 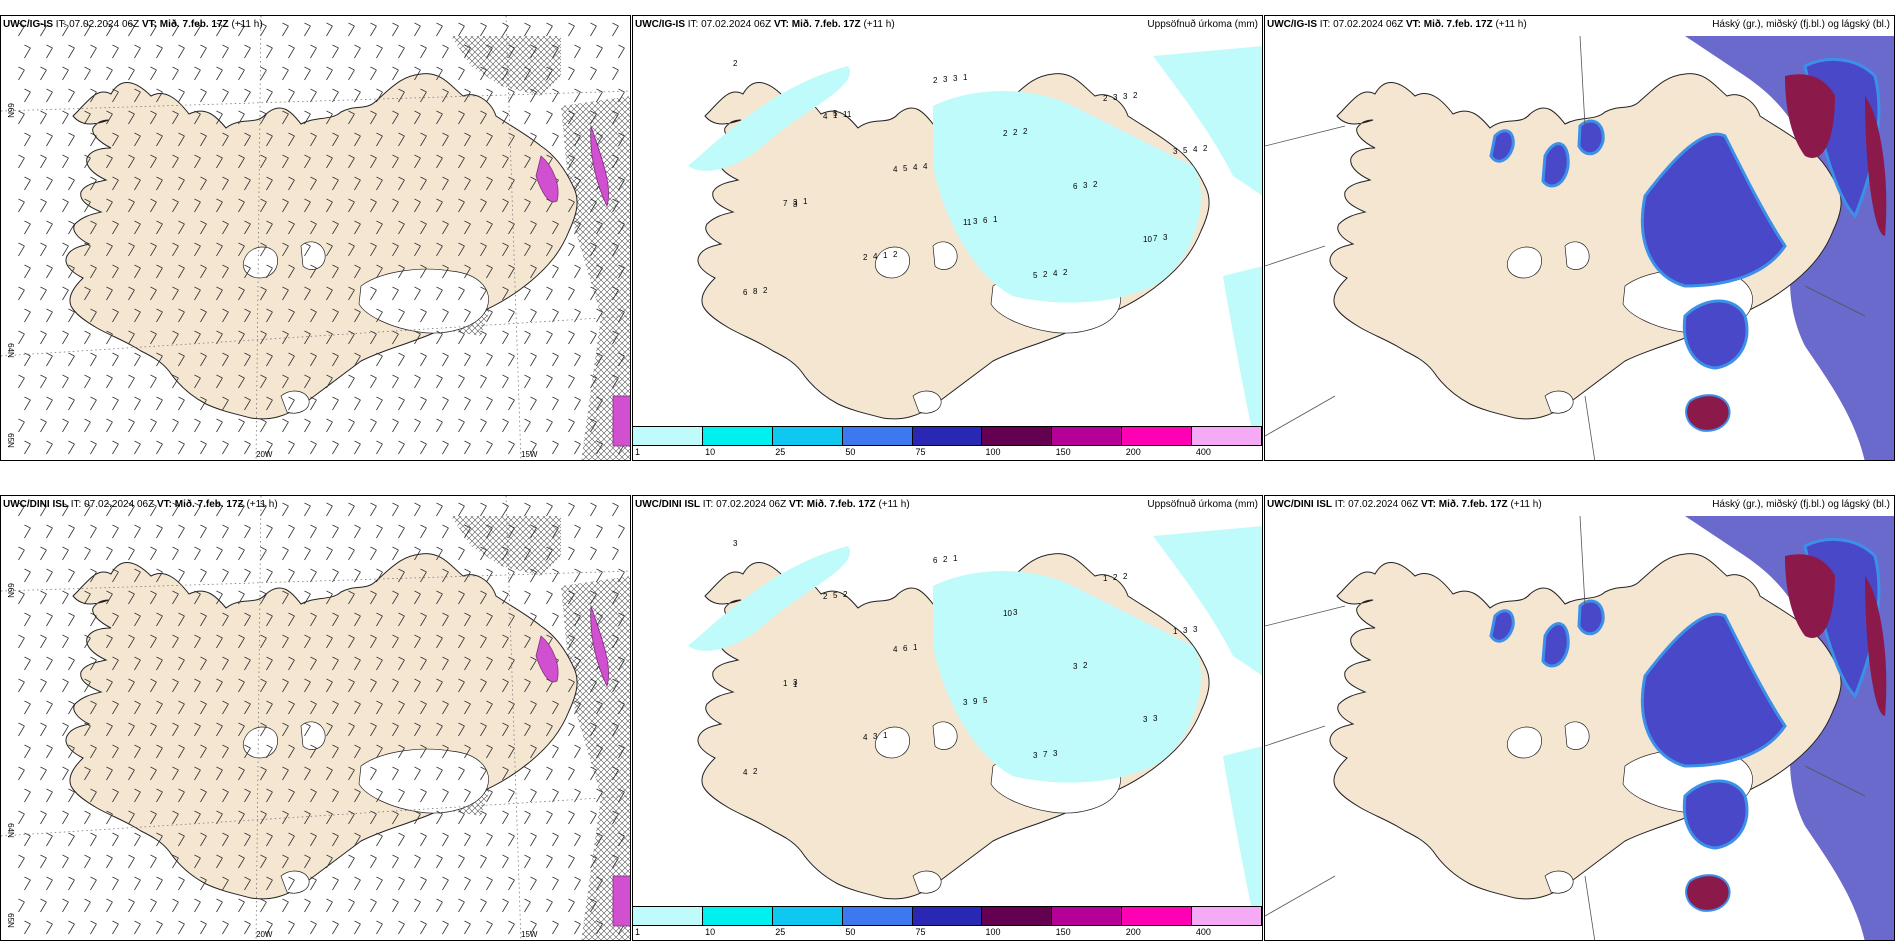 What do you see at coordinates (920, 452) in the screenshot?
I see `legend-tick-label: 75` at bounding box center [920, 452].